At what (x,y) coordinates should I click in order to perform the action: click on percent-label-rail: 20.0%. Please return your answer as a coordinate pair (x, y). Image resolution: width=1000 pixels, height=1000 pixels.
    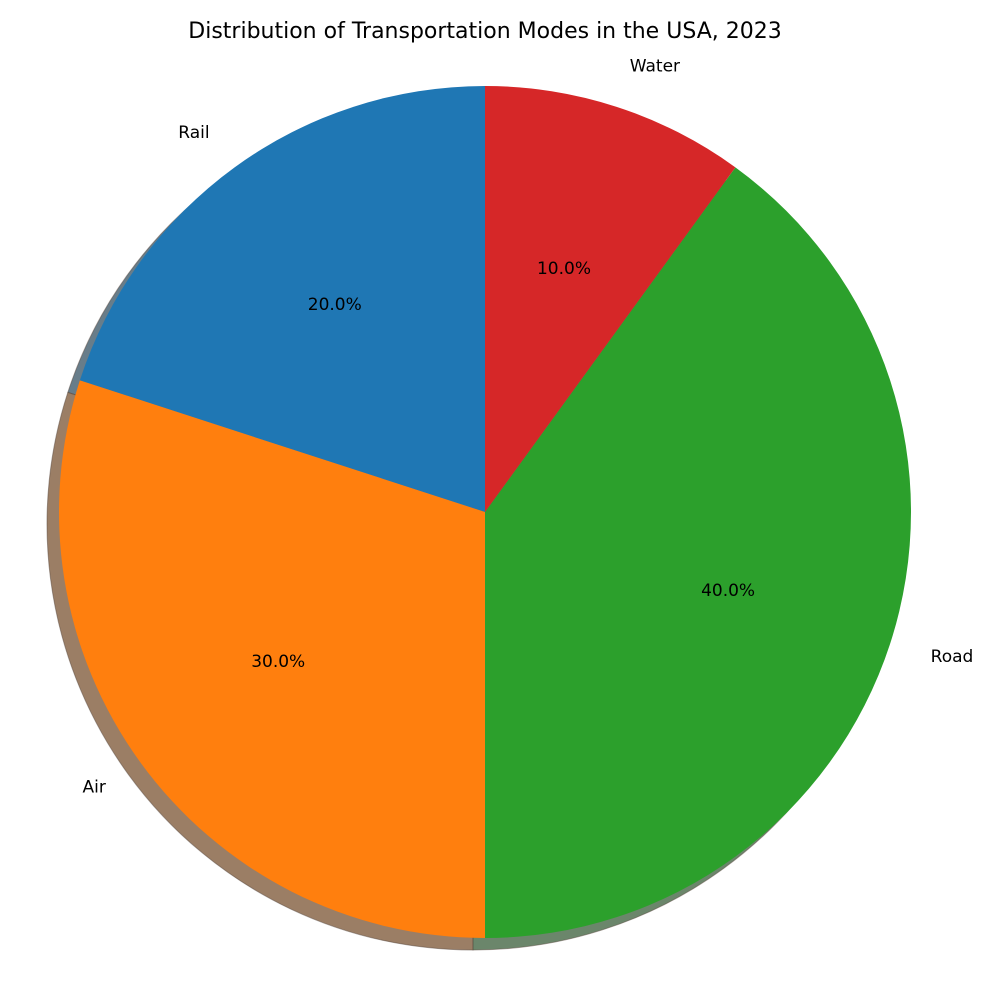
    Looking at the image, I should click on (335, 305).